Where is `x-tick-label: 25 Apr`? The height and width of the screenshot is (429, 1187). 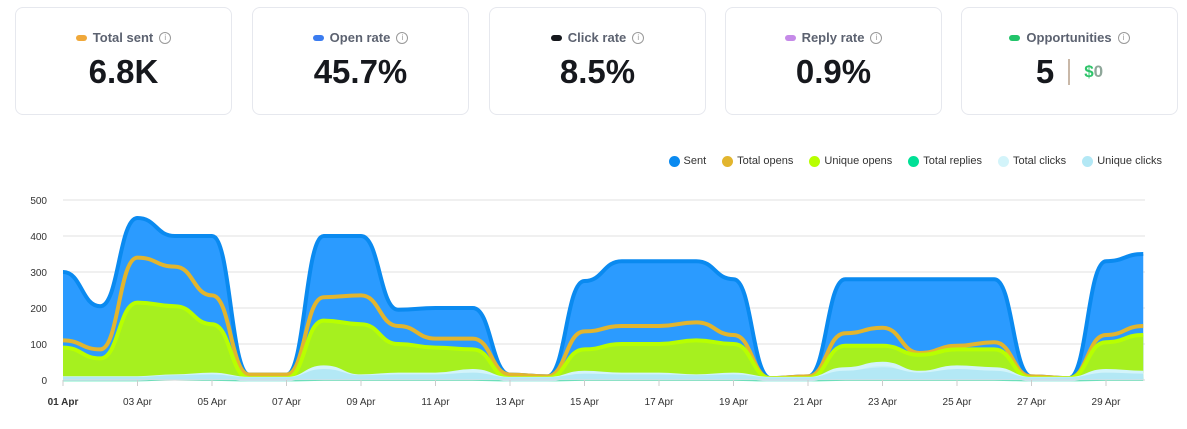
x-tick-label: 25 Apr is located at coordinates (958, 402).